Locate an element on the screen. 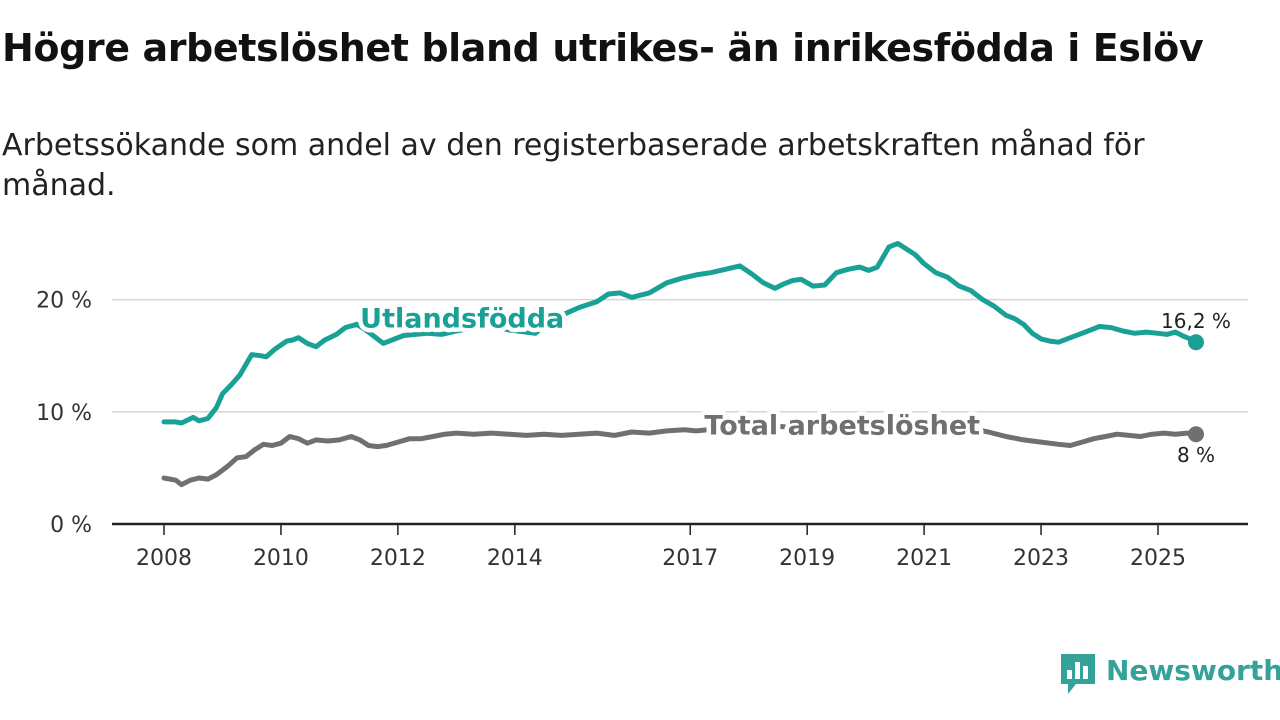 The width and height of the screenshot is (1280, 720). series-name-label: Total arbetslöshet is located at coordinates (842, 425).